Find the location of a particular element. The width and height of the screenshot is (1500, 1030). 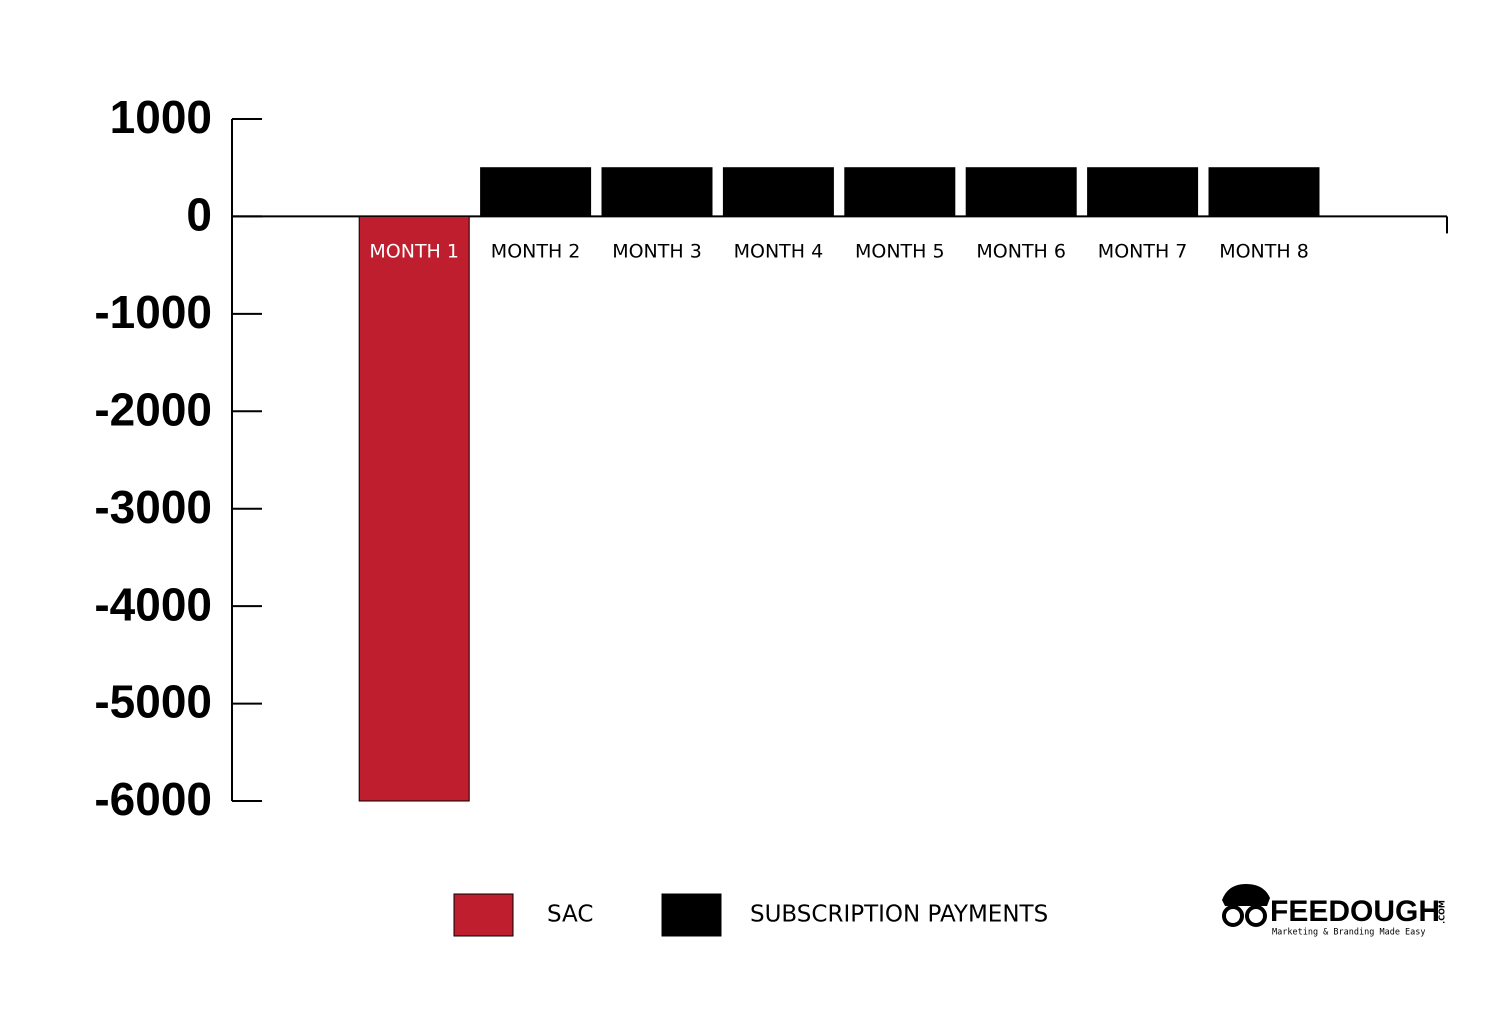

x-tick-label: MONTH 2 is located at coordinates (536, 252).